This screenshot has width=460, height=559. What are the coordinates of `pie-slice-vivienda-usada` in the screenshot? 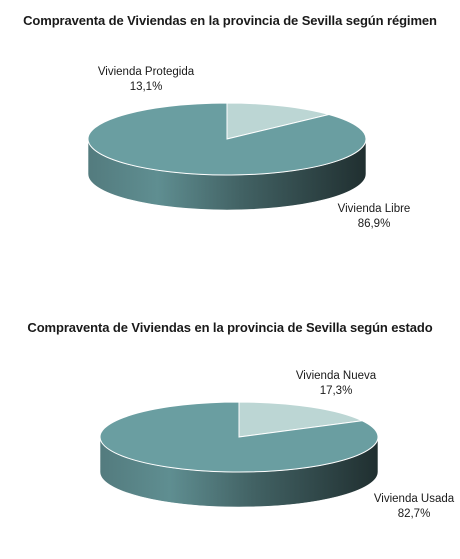 It's located at (239, 437).